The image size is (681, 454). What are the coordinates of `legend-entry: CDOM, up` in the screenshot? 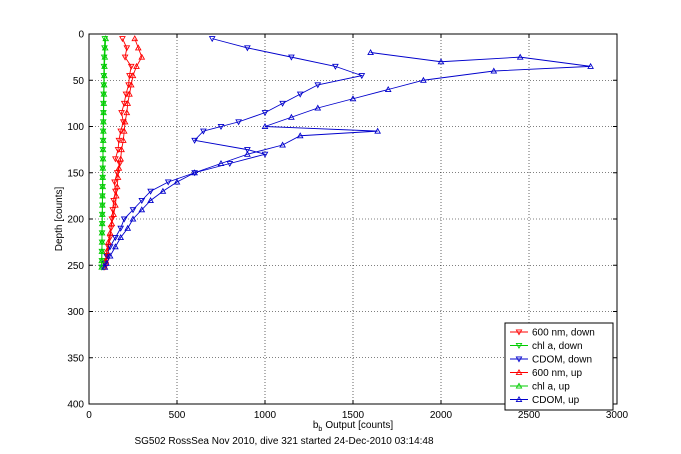 It's located at (556, 400).